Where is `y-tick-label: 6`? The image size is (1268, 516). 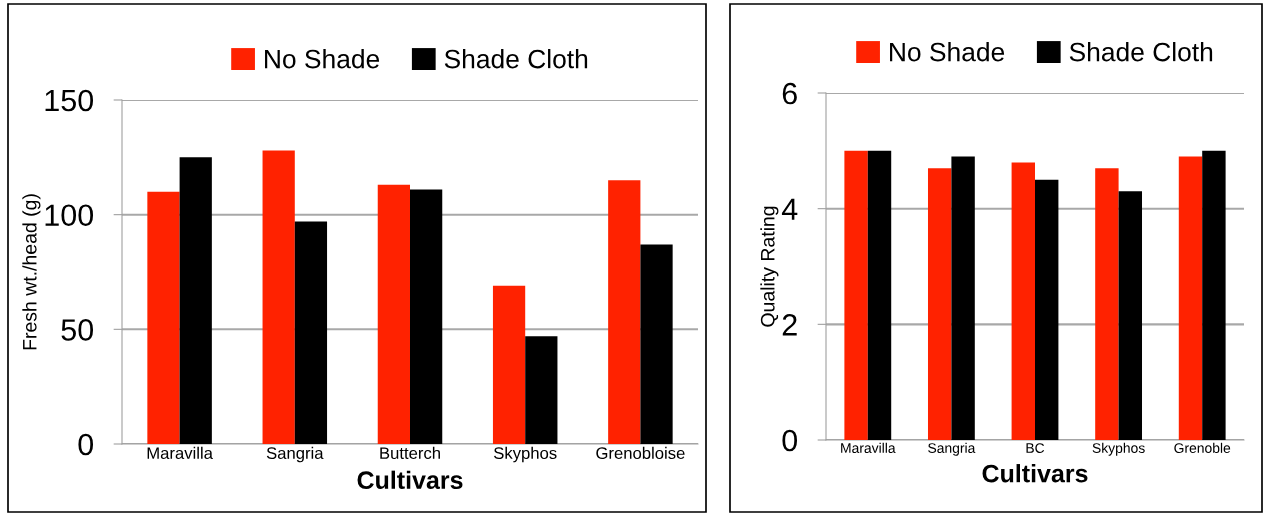
y-tick-label: 6 is located at coordinates (789, 93).